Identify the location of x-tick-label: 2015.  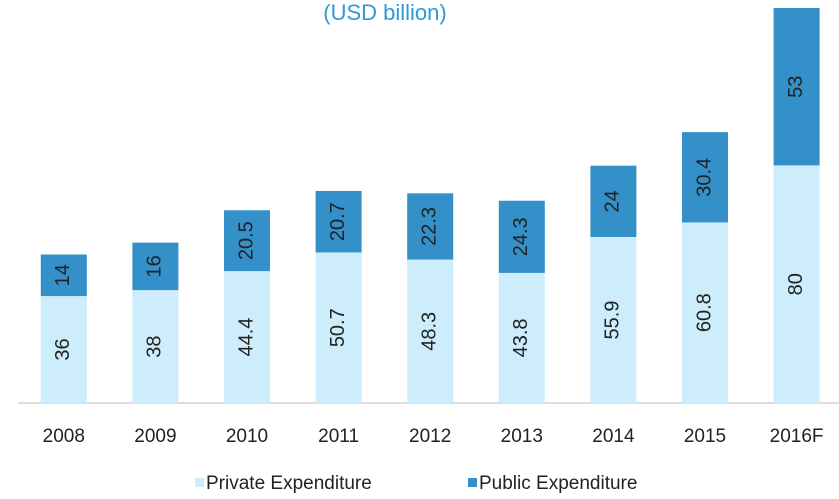
(705, 436).